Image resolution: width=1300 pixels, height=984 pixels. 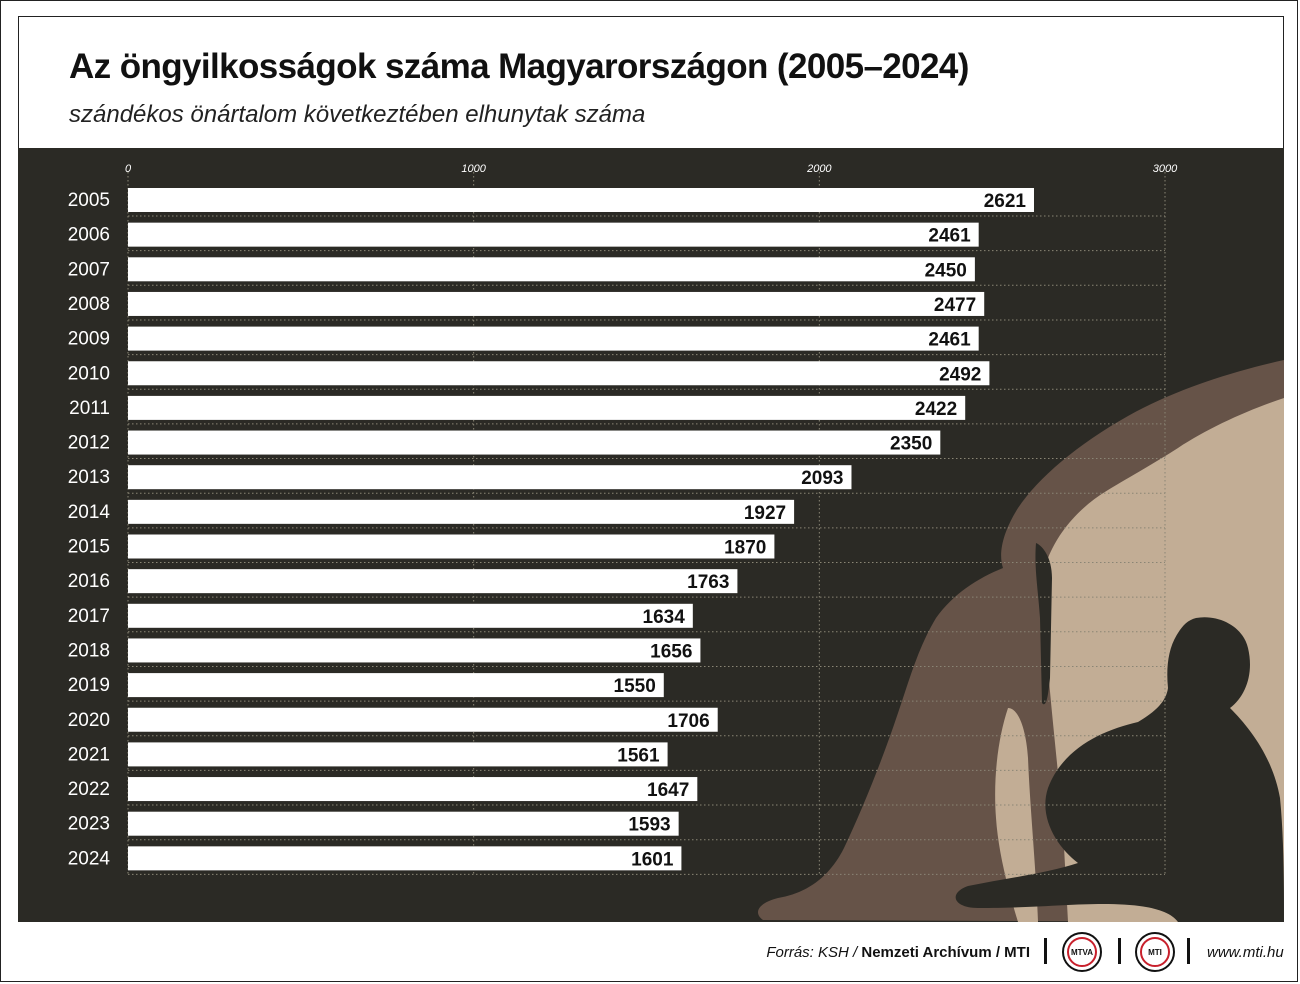 What do you see at coordinates (89, 547) in the screenshot?
I see `category-label: 2015` at bounding box center [89, 547].